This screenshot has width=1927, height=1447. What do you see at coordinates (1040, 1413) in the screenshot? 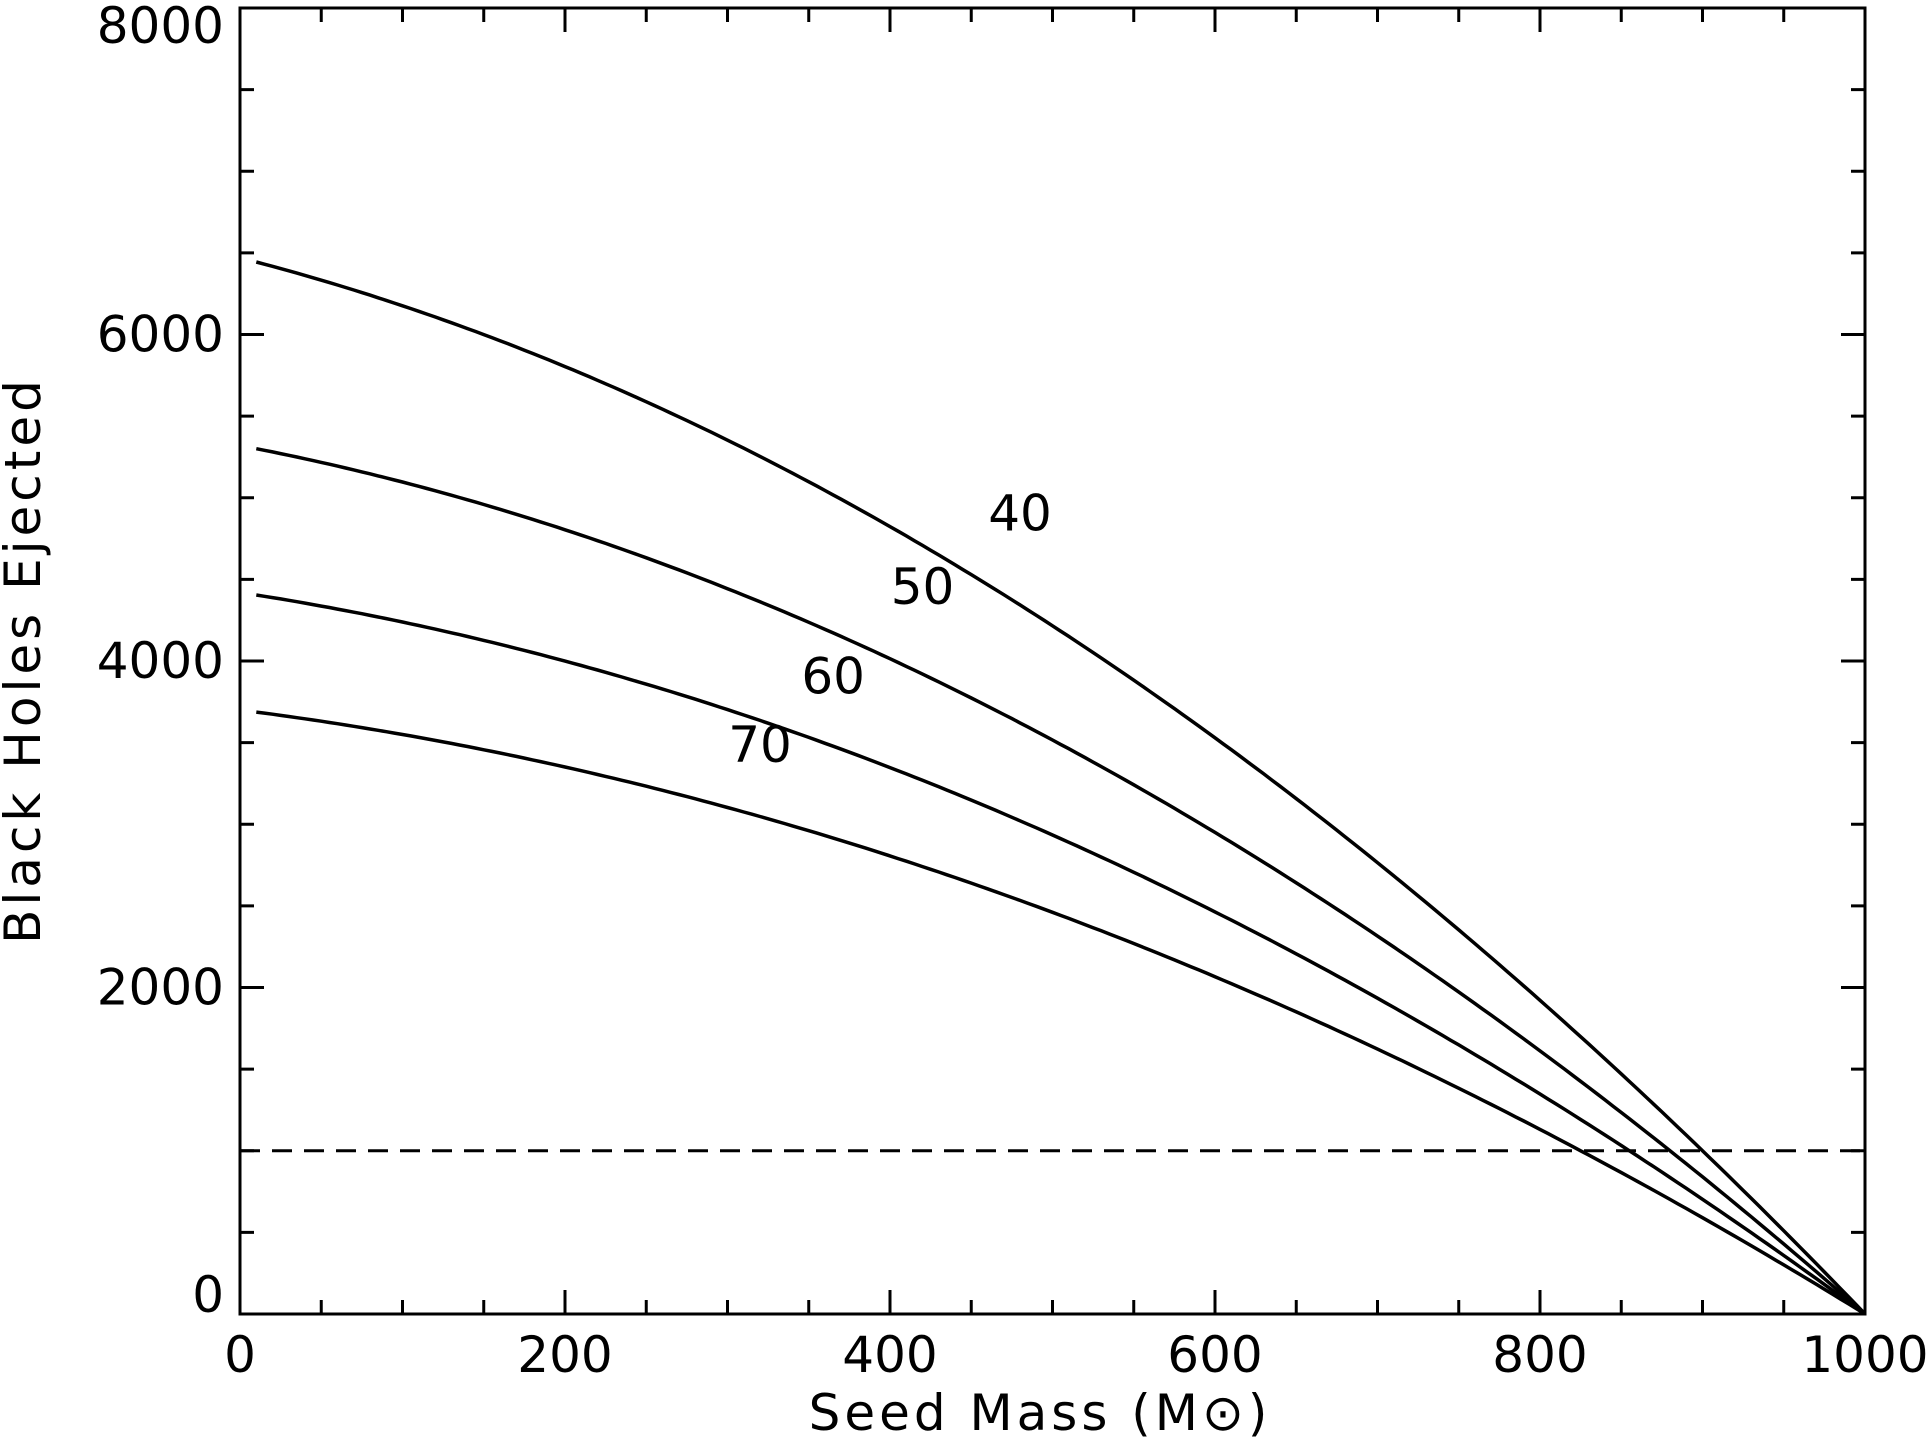
I see `x-axis-title: Seed Mass (M⊙)` at bounding box center [1040, 1413].